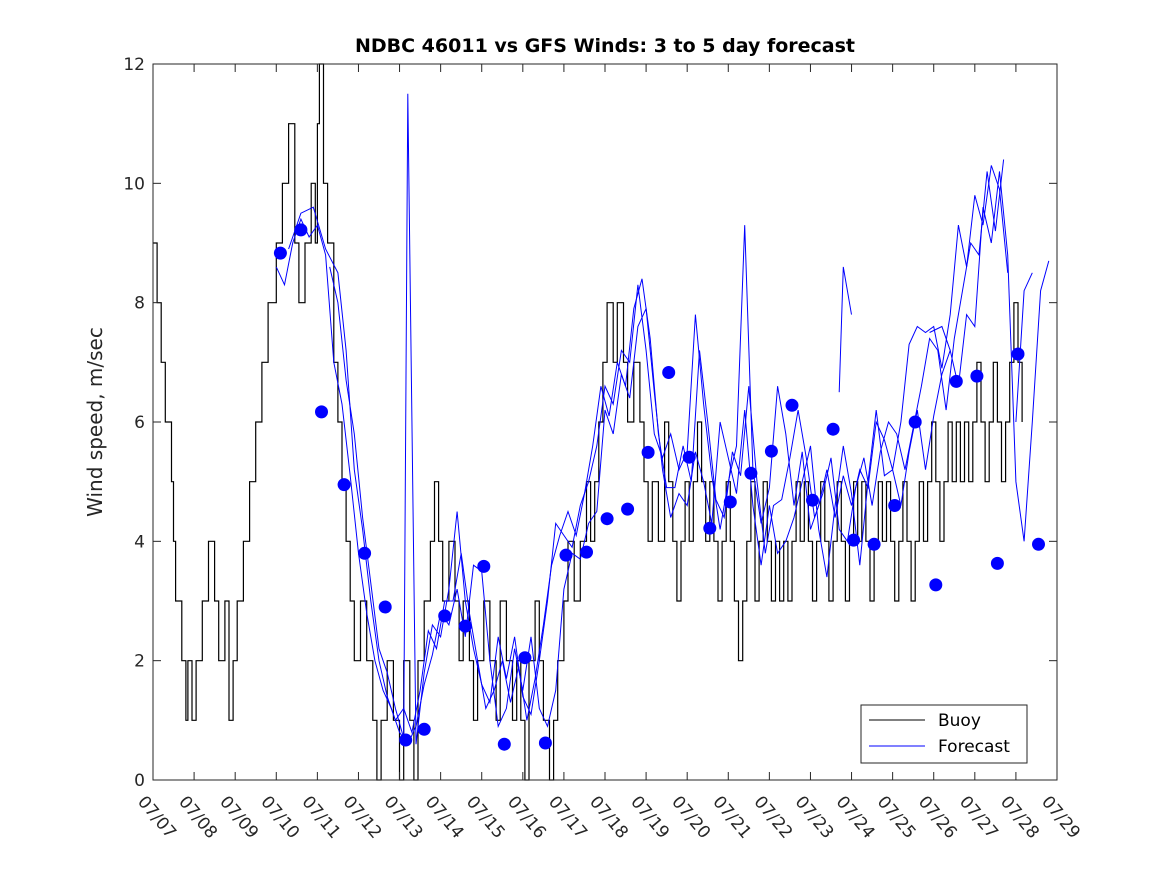 Image resolution: width=1167 pixels, height=875 pixels. I want to click on y-tick-label: 4, so click(139, 542).